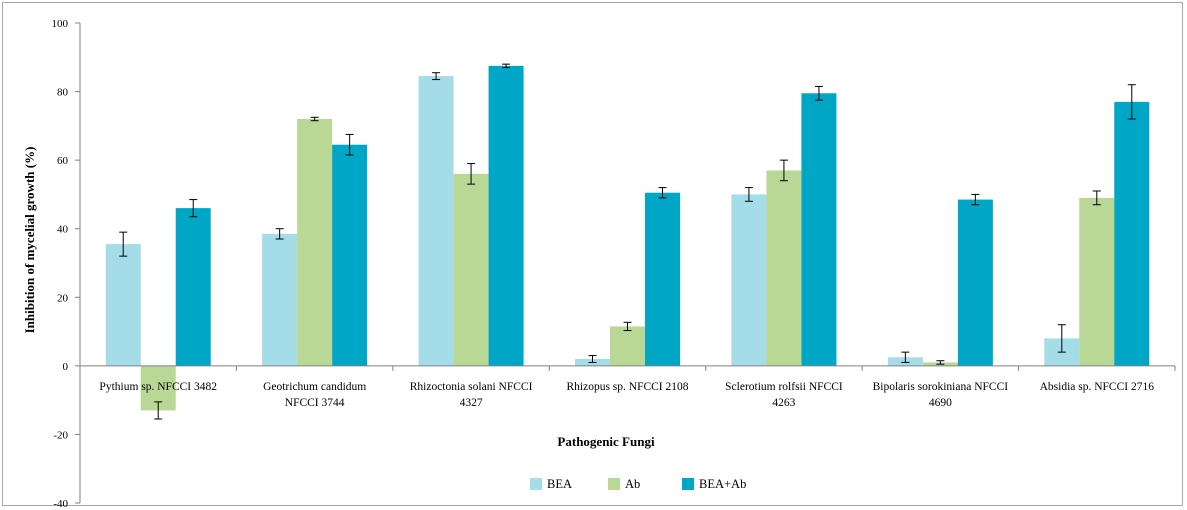 This screenshot has height=510, width=1187. I want to click on category-label-line: 4263, so click(783, 403).